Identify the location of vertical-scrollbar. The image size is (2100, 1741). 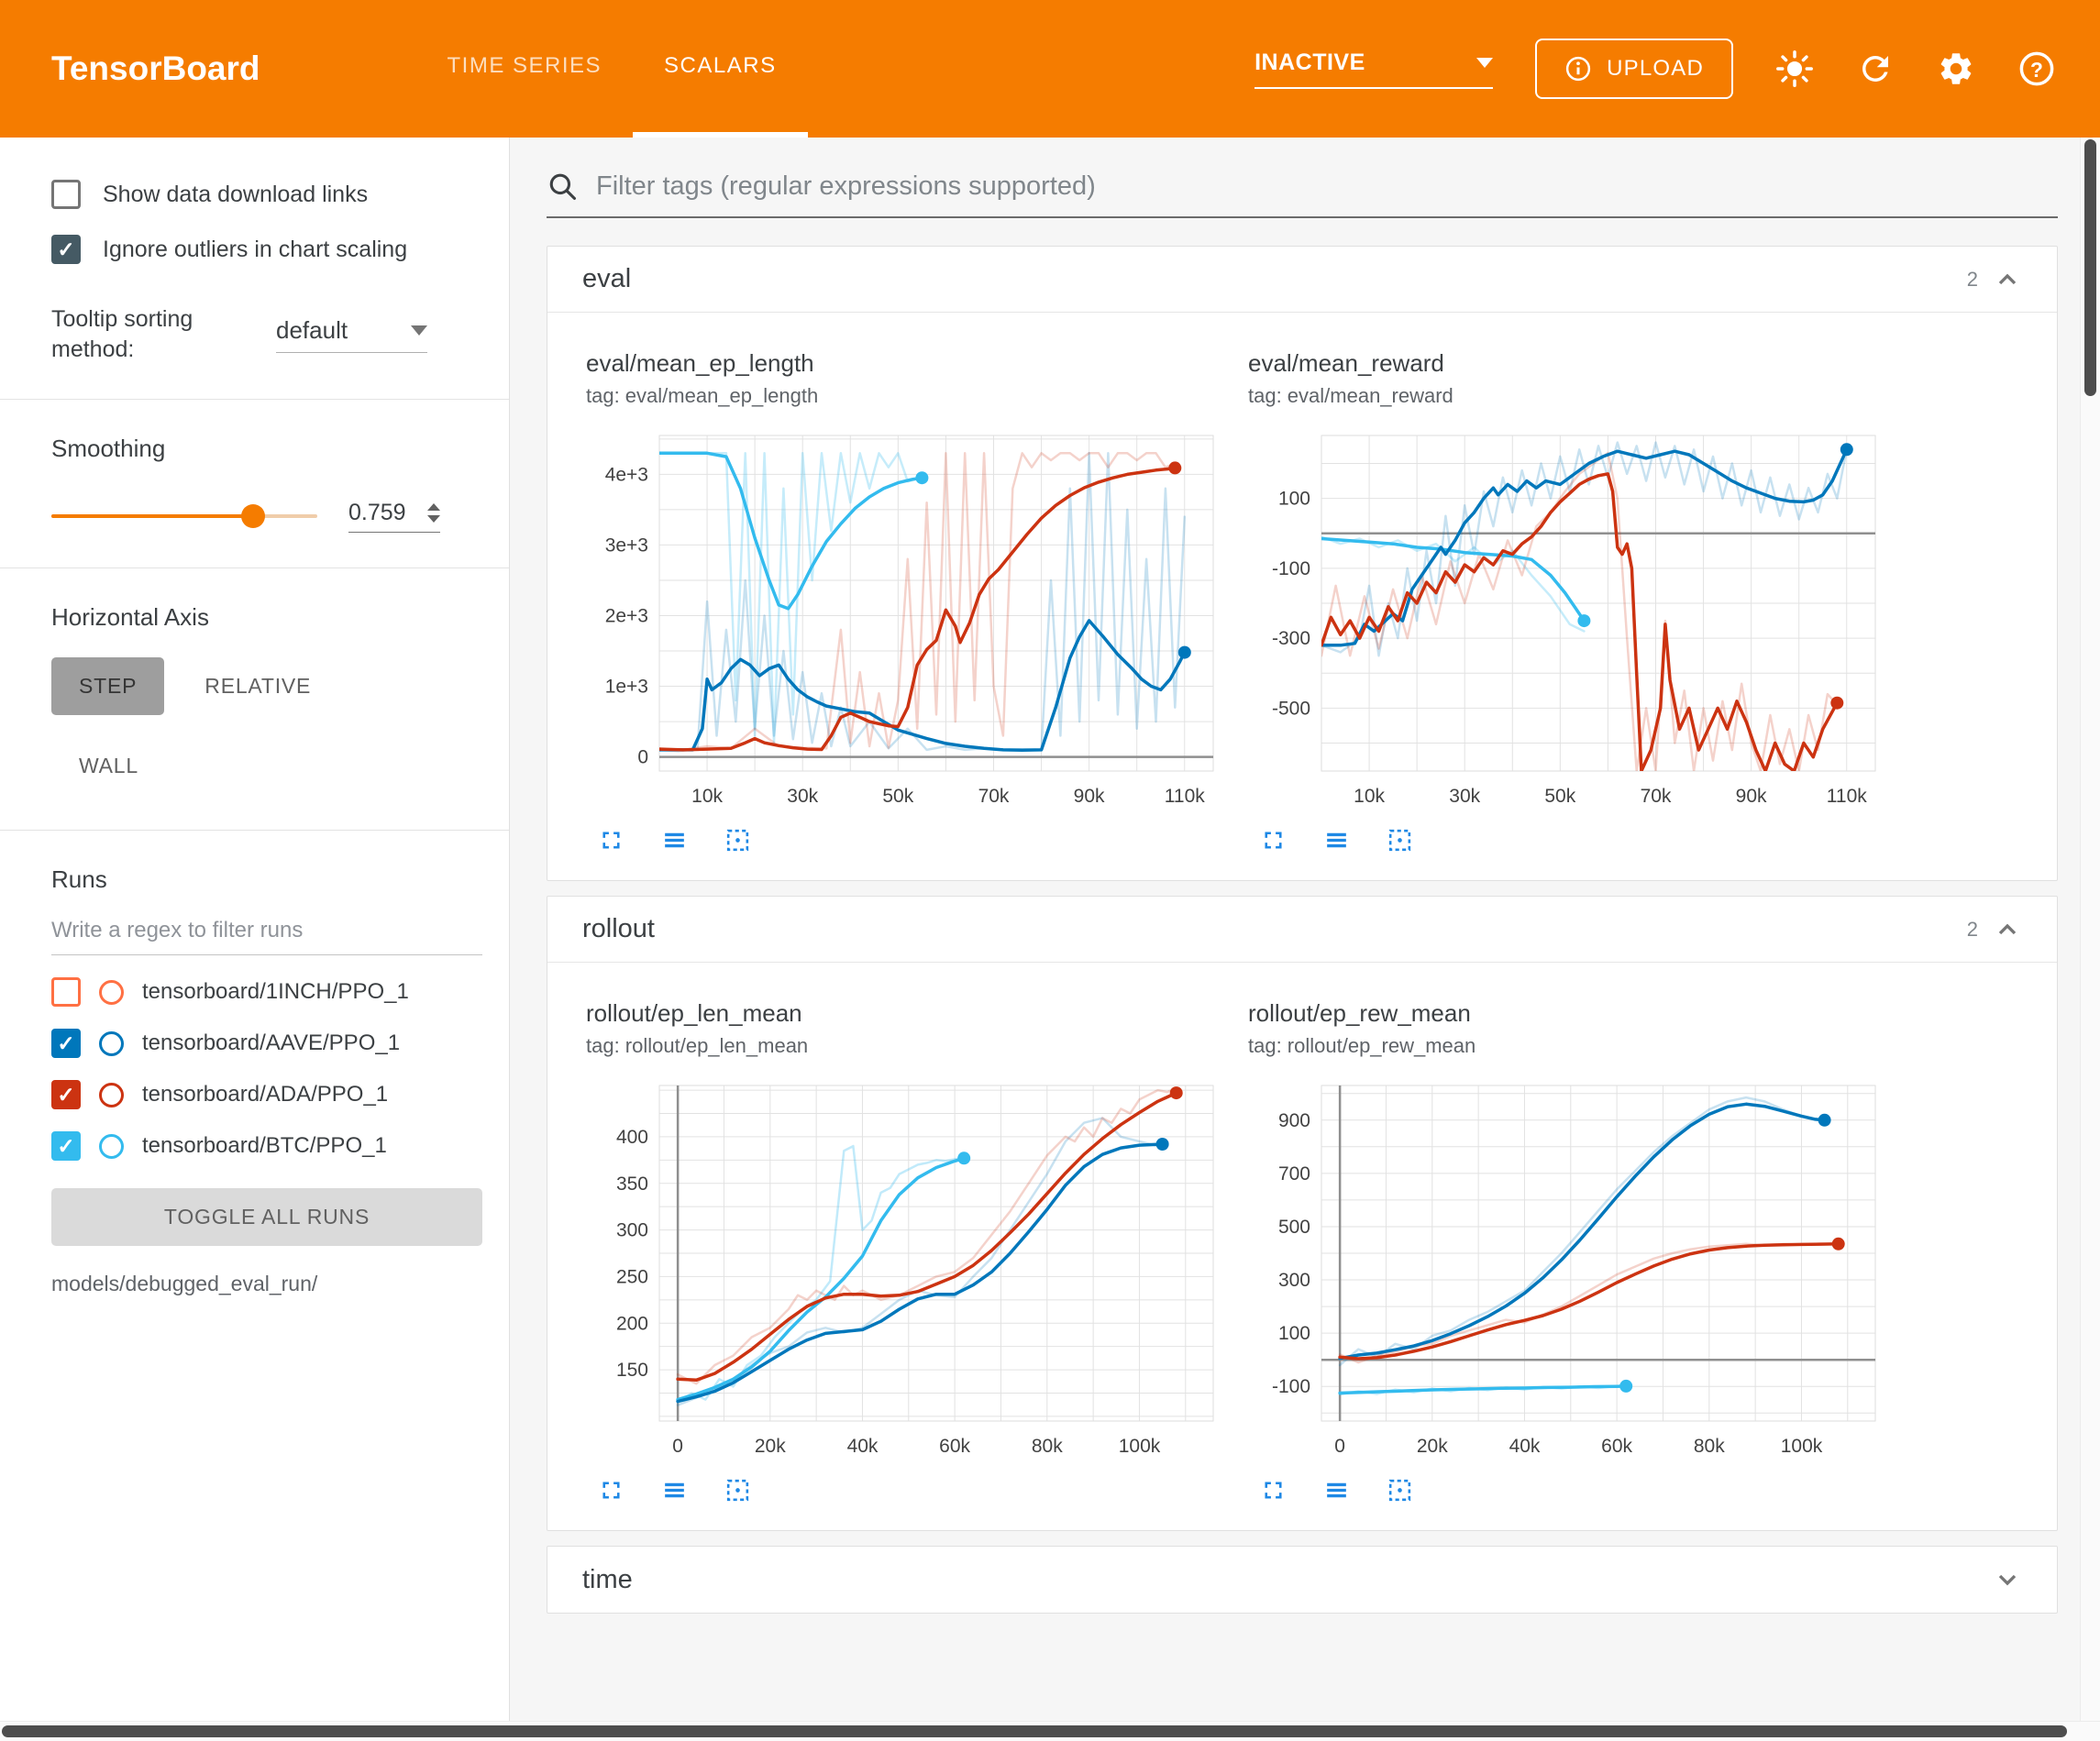
(2090, 930).